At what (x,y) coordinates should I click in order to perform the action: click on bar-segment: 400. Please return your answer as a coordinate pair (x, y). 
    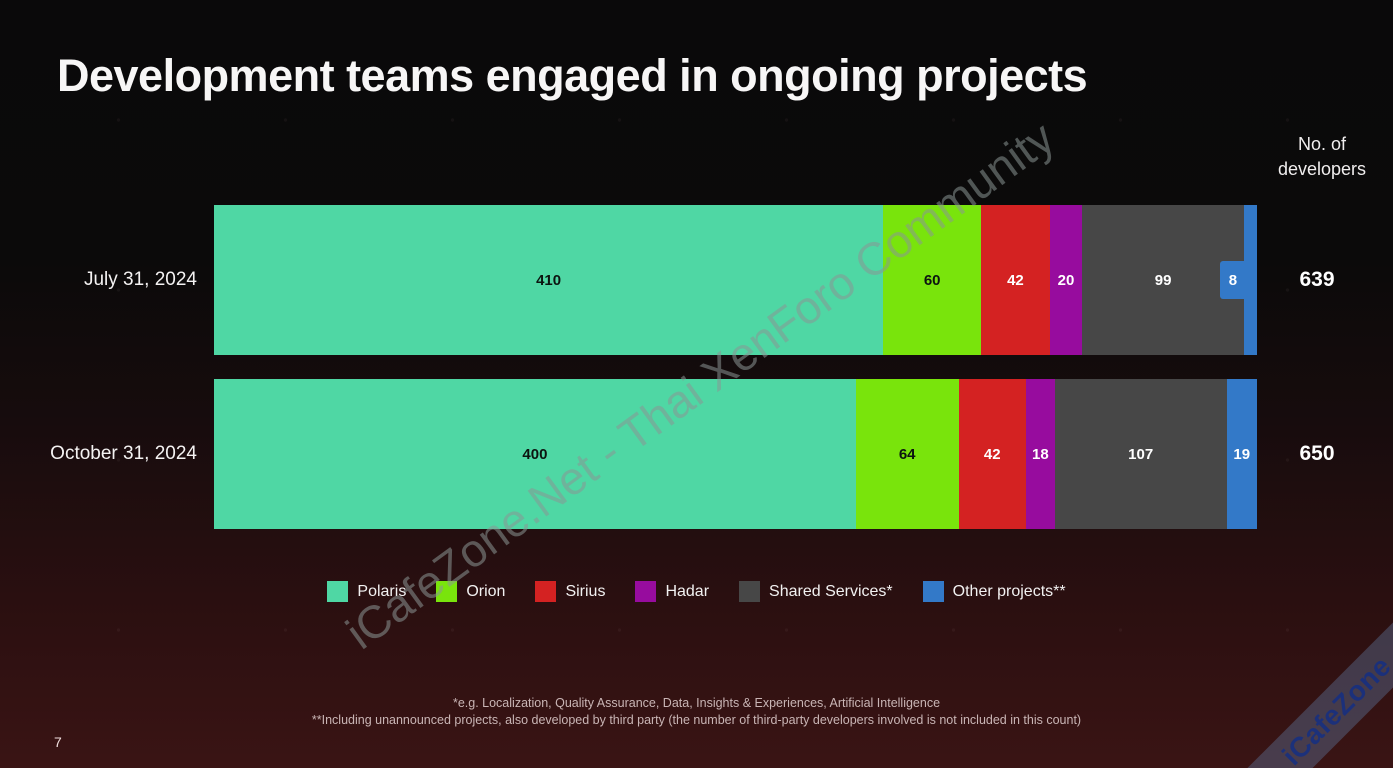
    Looking at the image, I should click on (535, 454).